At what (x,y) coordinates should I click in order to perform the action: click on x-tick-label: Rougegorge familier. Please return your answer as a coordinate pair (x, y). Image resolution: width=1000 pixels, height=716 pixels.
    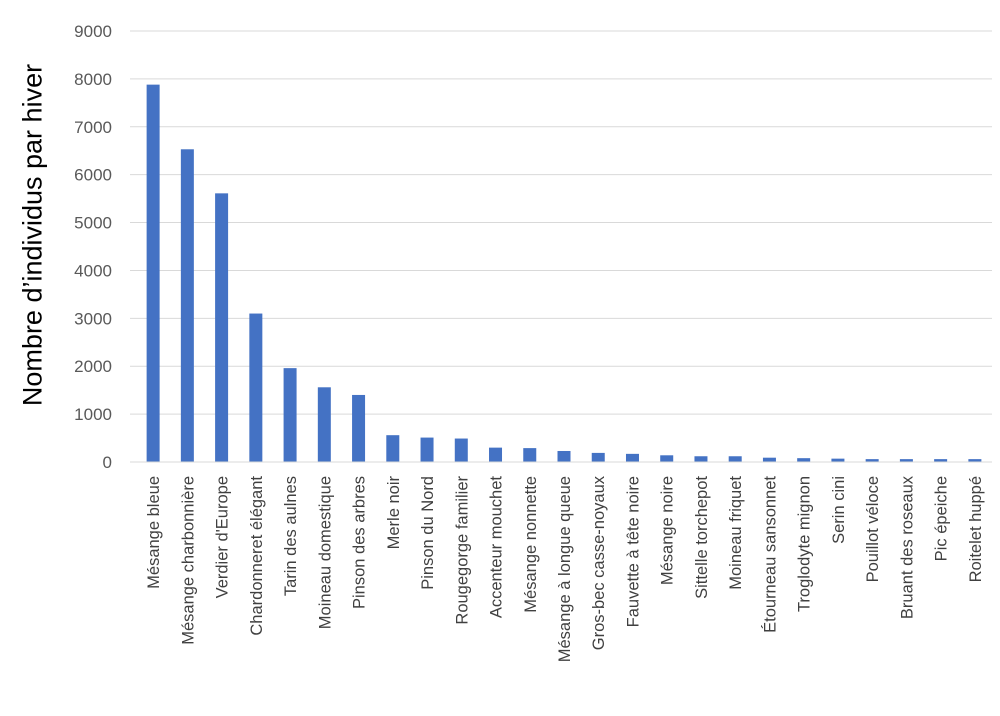
    Looking at the image, I should click on (462, 550).